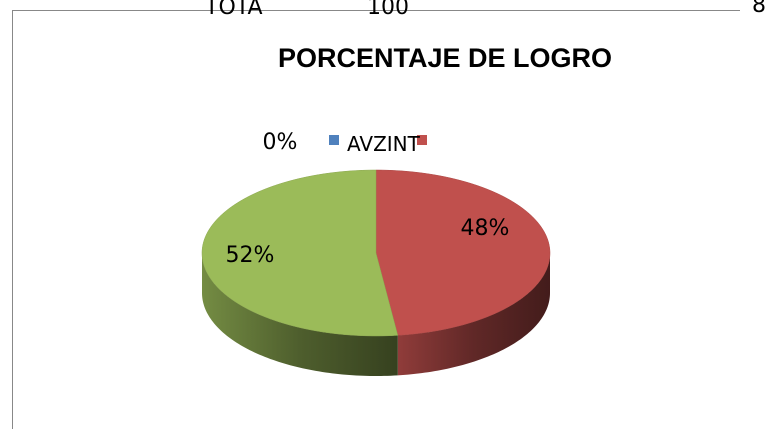  What do you see at coordinates (485, 228) in the screenshot?
I see `data-label: 48%` at bounding box center [485, 228].